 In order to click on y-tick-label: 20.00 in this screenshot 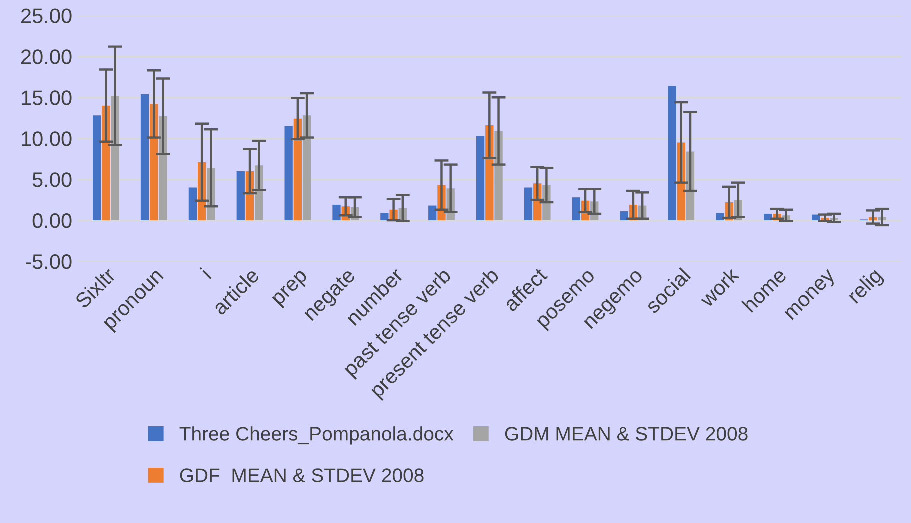, I will do `click(46, 57)`.